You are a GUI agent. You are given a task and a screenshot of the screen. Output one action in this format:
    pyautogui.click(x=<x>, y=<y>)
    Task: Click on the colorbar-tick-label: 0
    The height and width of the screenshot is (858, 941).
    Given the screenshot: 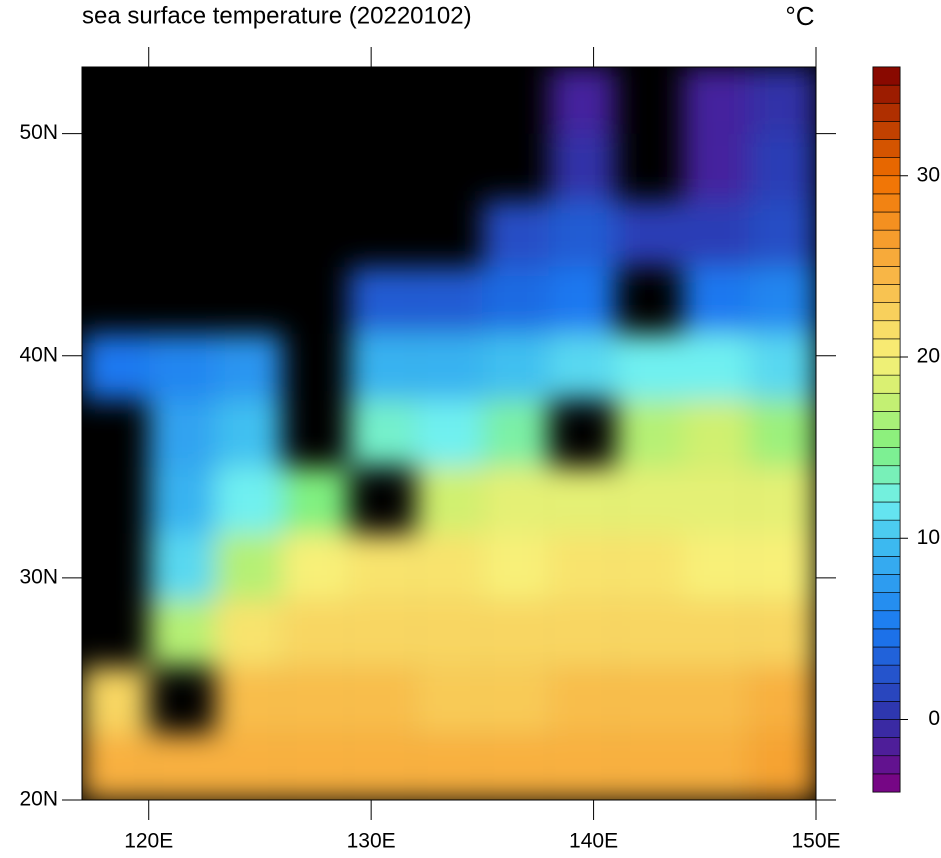 What is the action you would take?
    pyautogui.click(x=934, y=718)
    